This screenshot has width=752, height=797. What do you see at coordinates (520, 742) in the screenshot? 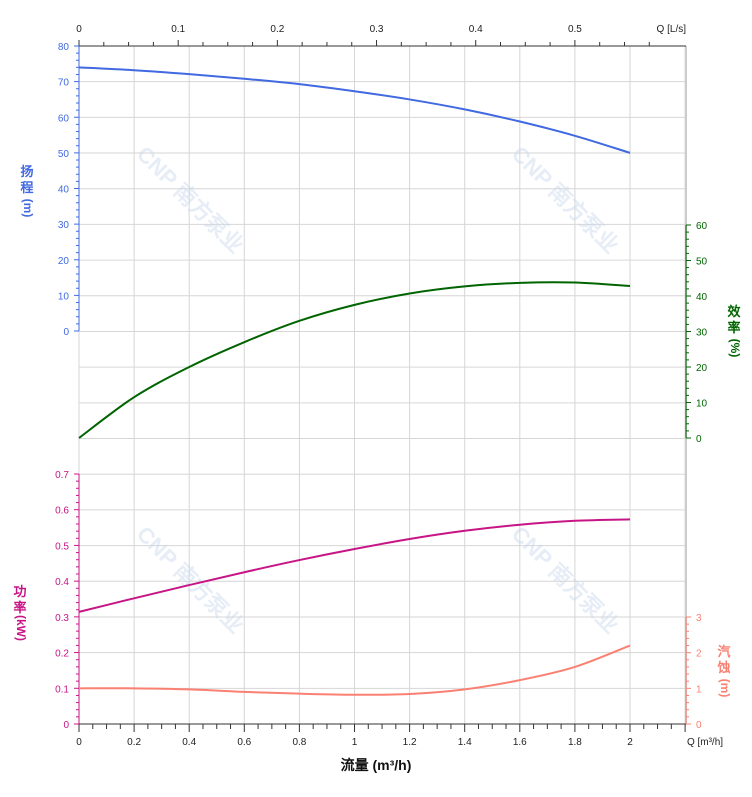
I see `x-tick-label: 1.6` at bounding box center [520, 742].